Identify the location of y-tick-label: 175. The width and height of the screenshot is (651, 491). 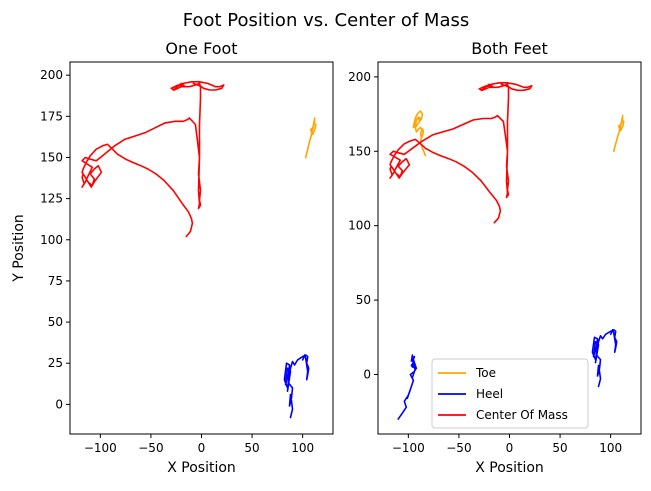
(51, 116).